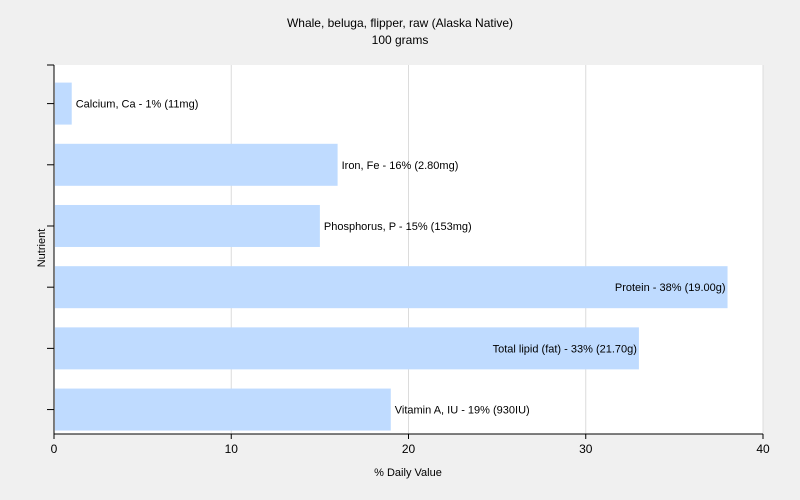  Describe the element at coordinates (409, 449) in the screenshot. I see `x-tick-label: 20` at that location.